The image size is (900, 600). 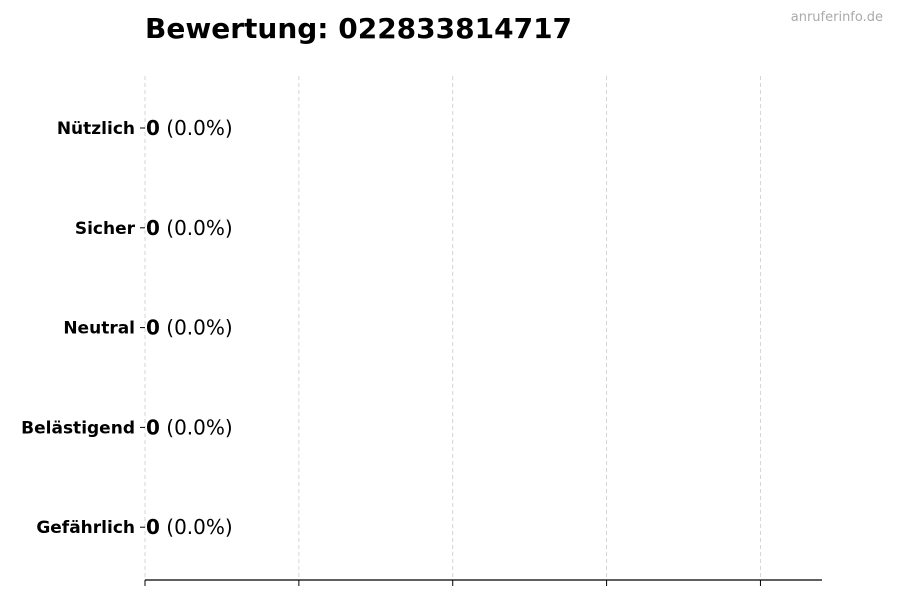 I want to click on category-label: Nützlich, so click(x=96, y=129).